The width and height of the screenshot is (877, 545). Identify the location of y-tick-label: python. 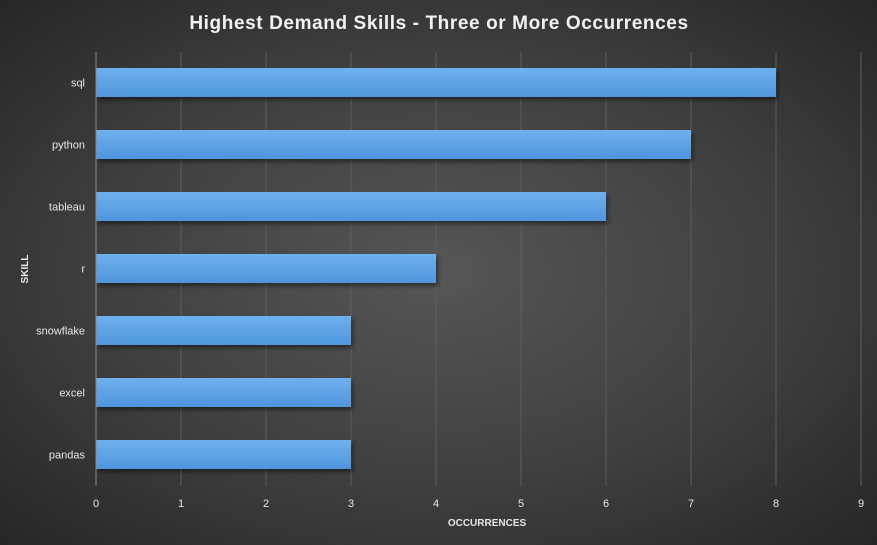
(68, 146).